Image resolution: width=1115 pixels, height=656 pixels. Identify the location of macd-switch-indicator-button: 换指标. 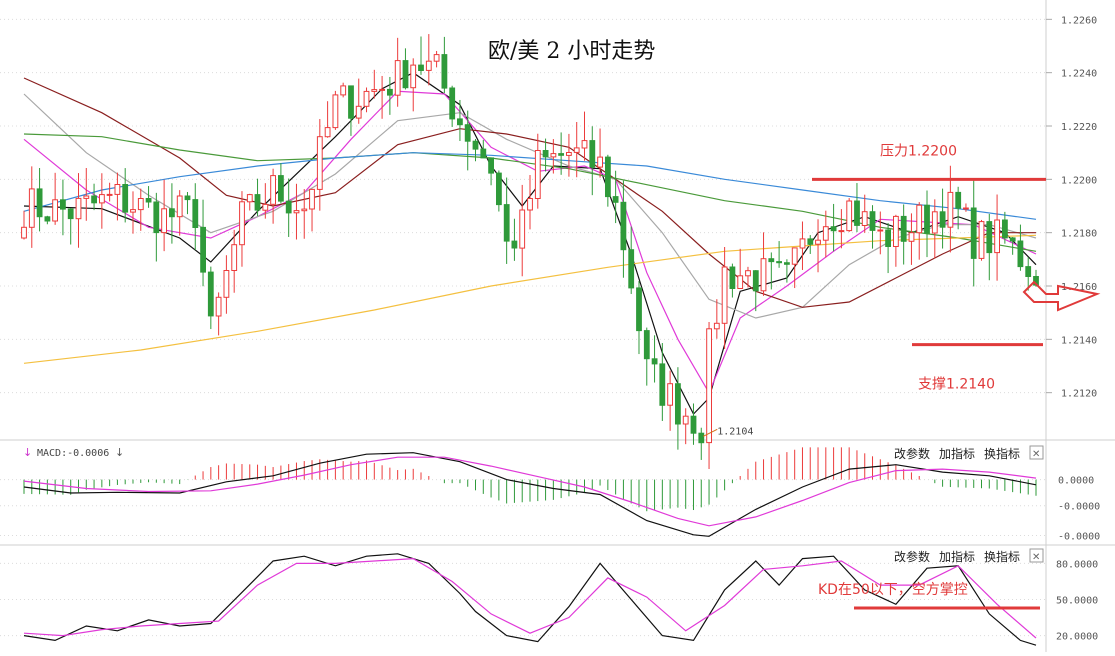
(1002, 453).